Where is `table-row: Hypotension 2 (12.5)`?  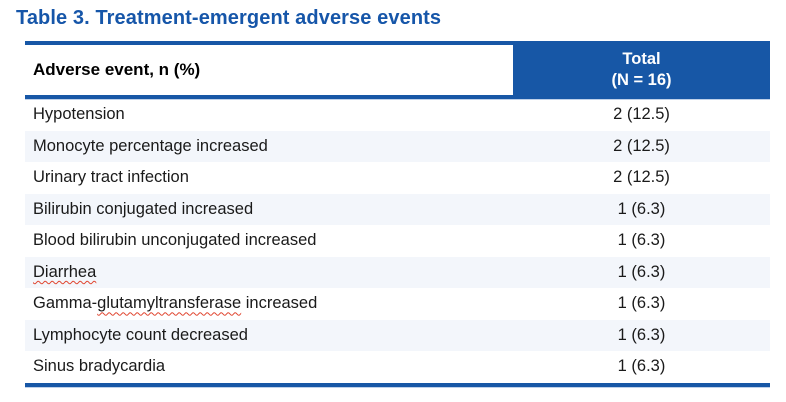 table-row: Hypotension 2 (12.5) is located at coordinates (397, 115).